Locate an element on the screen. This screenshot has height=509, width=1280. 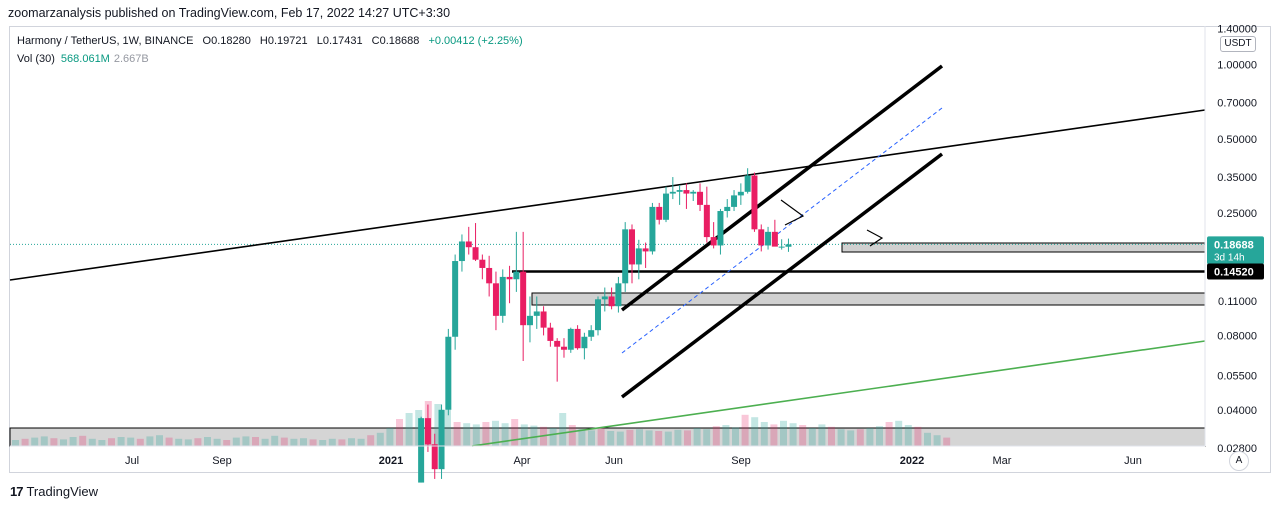
channel-lower-line is located at coordinates (782, 275).